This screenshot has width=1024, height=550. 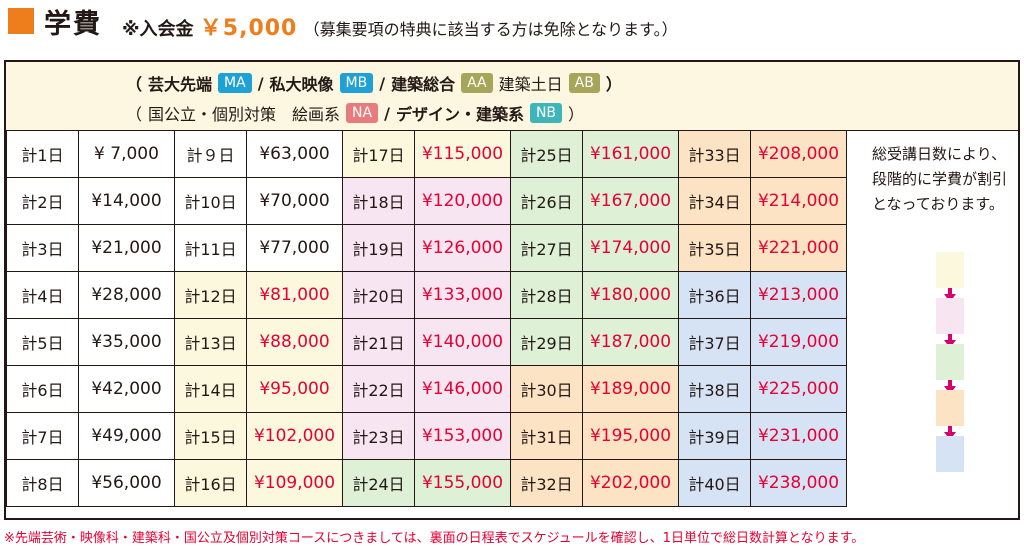 I want to click on day-count-cell: 計33日, so click(x=714, y=154).